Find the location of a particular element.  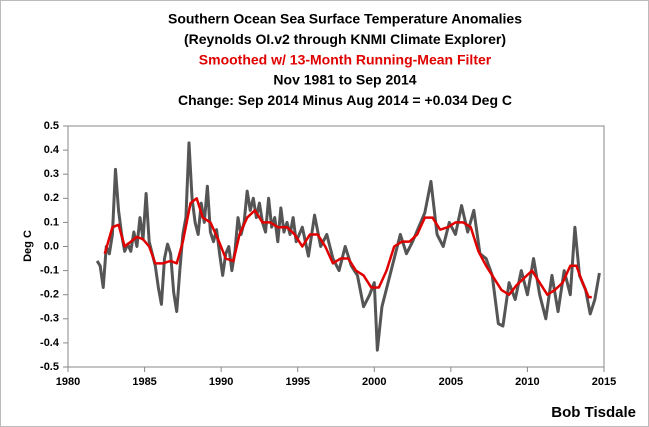

y-tick-label: -0.2 is located at coordinates (49, 295).